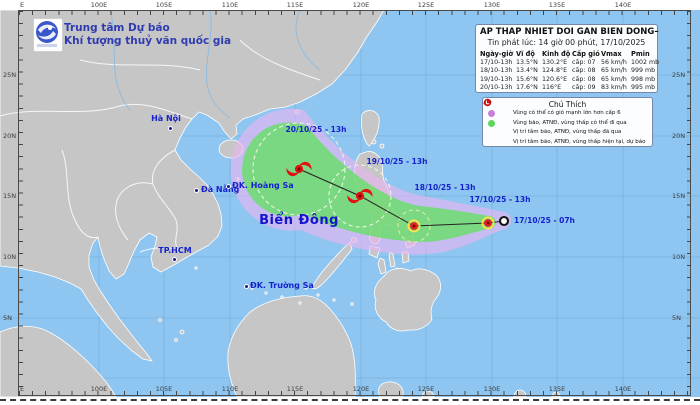  Describe the element at coordinates (504, 221) in the screenshot. I see `current-position-symbol` at that location.